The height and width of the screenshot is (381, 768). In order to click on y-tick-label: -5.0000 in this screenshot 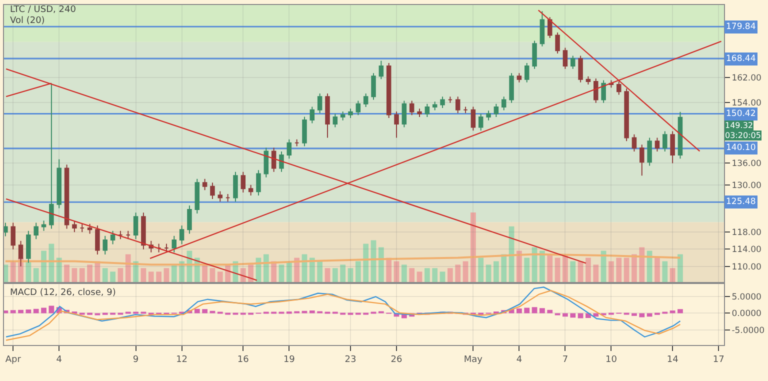, I will do `click(748, 331)`.